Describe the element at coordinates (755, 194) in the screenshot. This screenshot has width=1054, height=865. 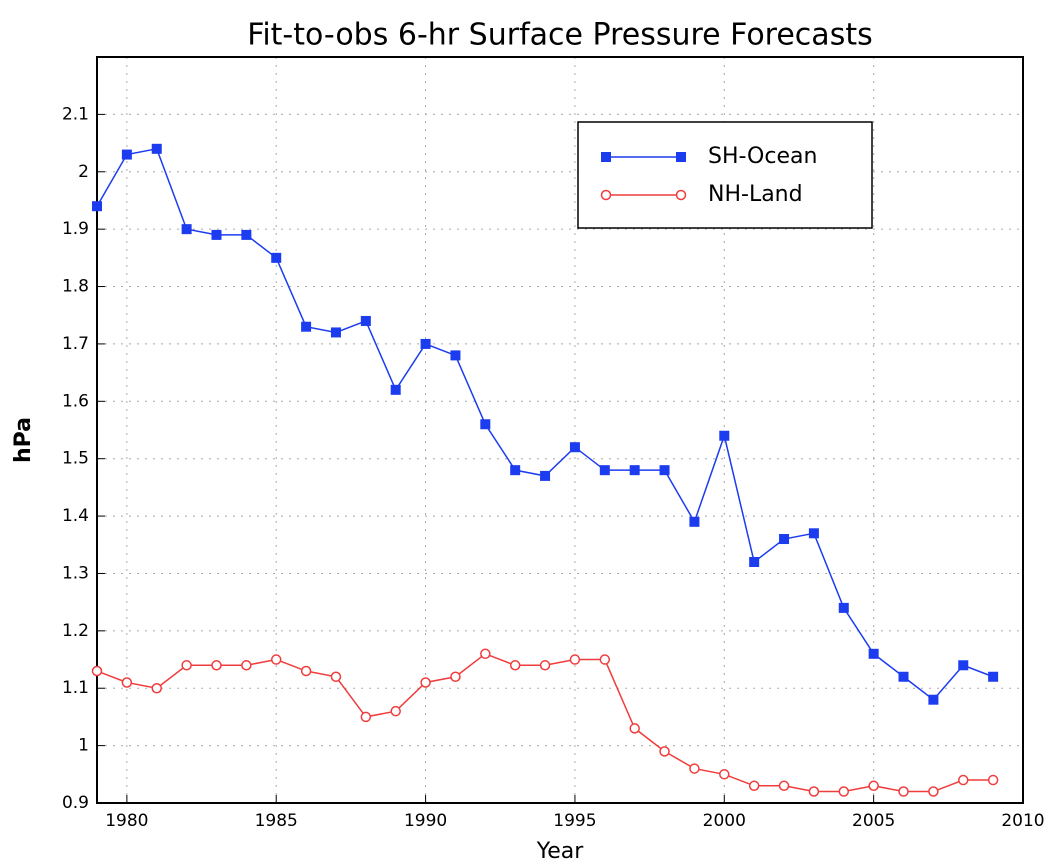
I see `legend-label: NH-Land` at that location.